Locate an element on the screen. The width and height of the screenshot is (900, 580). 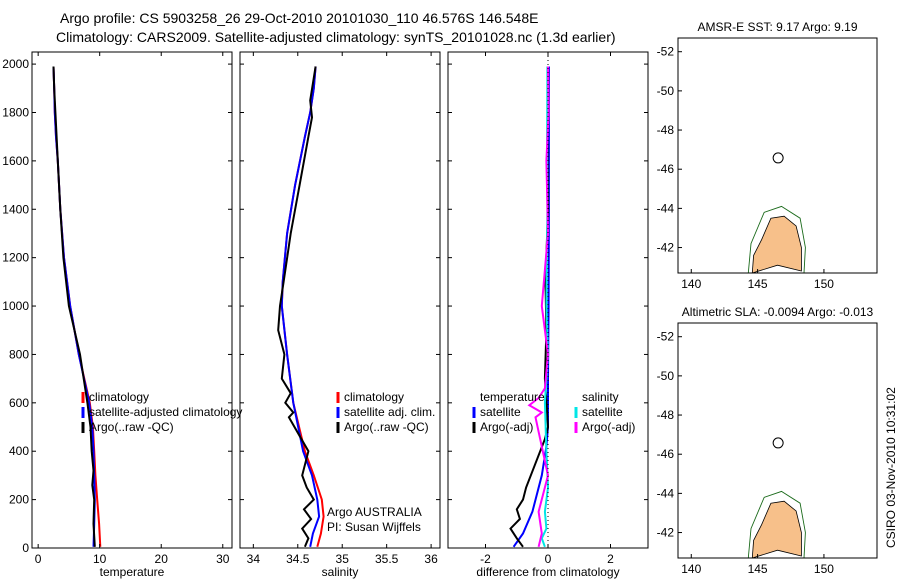
diff-legend-salinity-title: salinity is located at coordinates (600, 397).